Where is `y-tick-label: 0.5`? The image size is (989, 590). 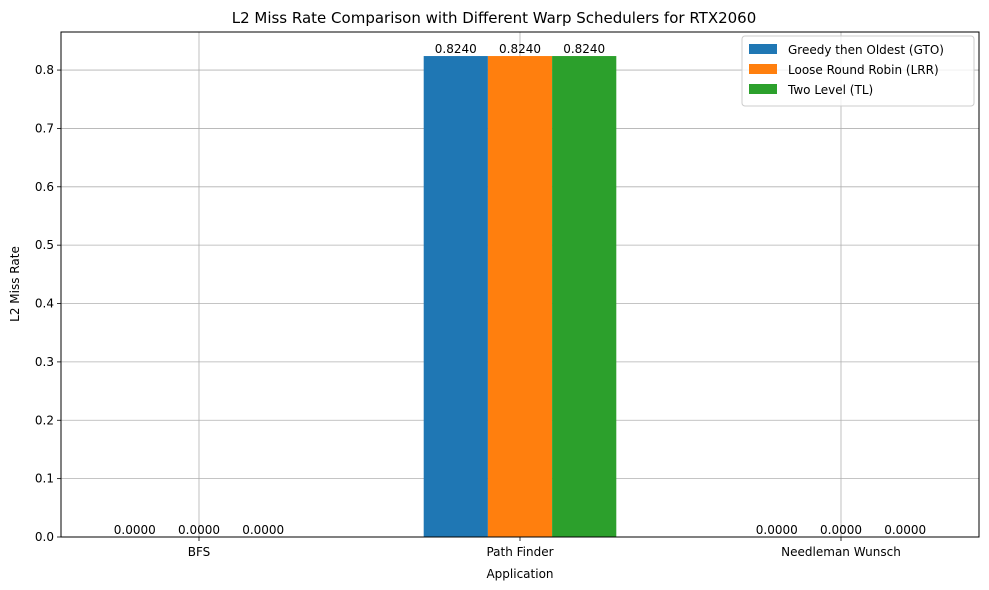
y-tick-label: 0.5 is located at coordinates (44, 245).